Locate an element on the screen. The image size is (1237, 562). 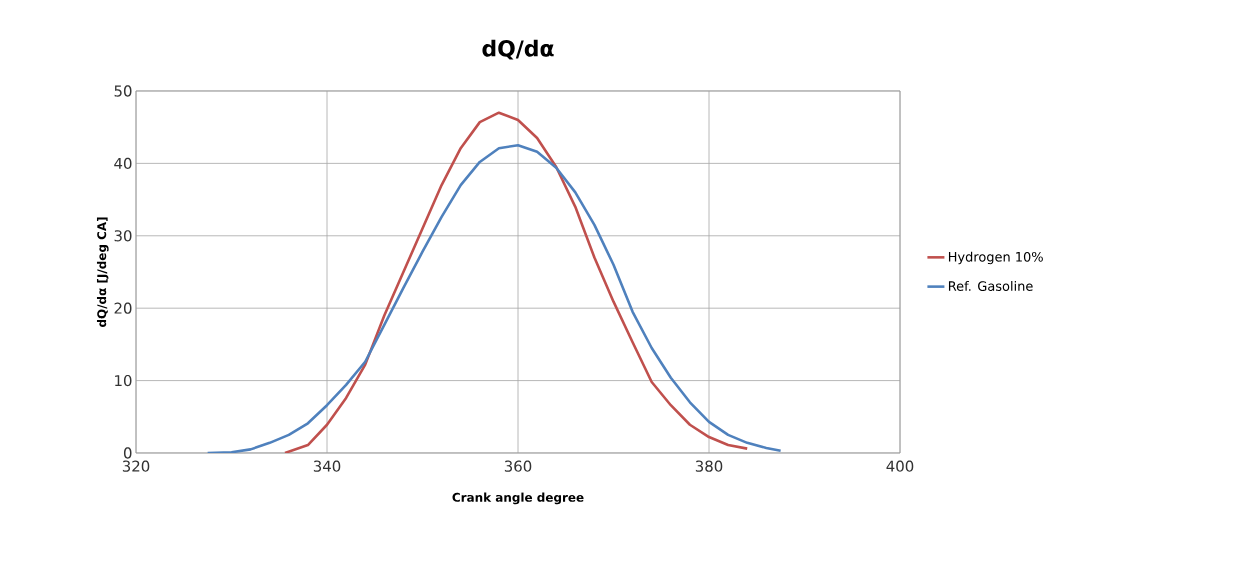
y-tick-label: 0 is located at coordinates (127, 453).